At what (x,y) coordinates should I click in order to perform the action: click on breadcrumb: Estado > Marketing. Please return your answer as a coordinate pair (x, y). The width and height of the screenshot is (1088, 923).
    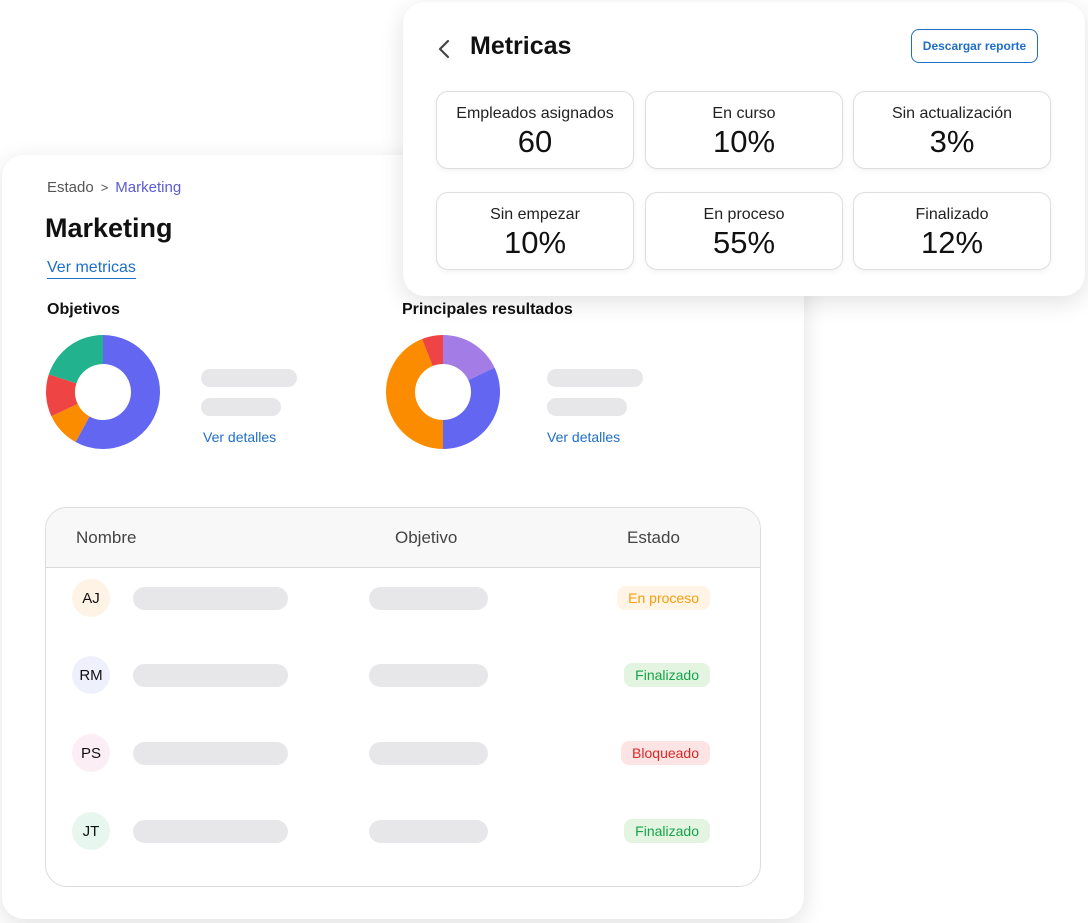
    Looking at the image, I should click on (114, 187).